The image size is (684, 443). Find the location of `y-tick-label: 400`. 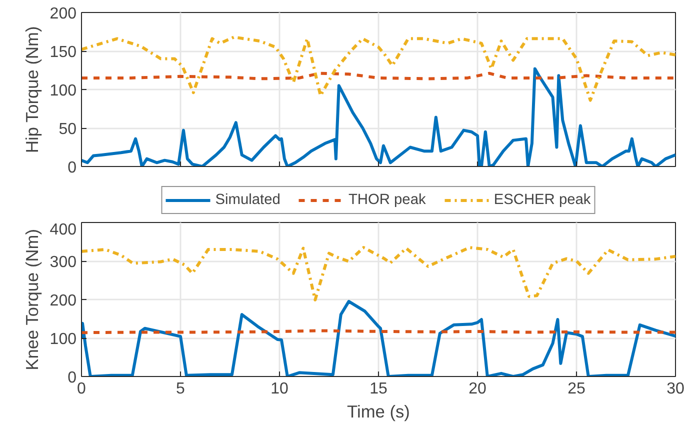

y-tick-label: 400 is located at coordinates (63, 230).